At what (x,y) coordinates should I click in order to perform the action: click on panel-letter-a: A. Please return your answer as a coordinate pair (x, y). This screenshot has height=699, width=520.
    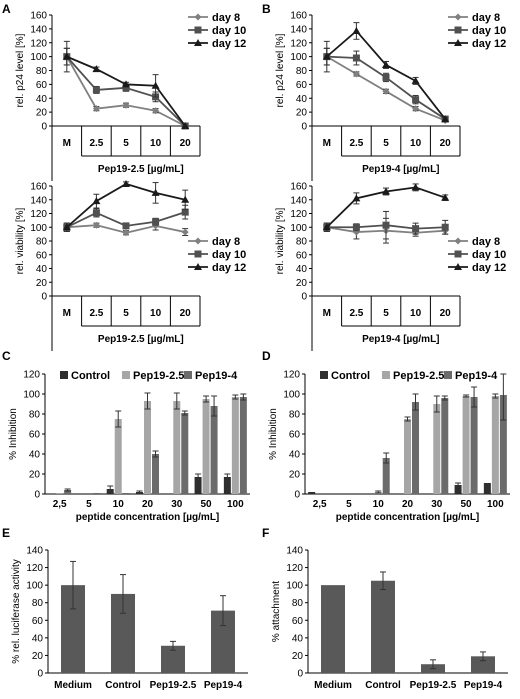
    Looking at the image, I should click on (6, 9).